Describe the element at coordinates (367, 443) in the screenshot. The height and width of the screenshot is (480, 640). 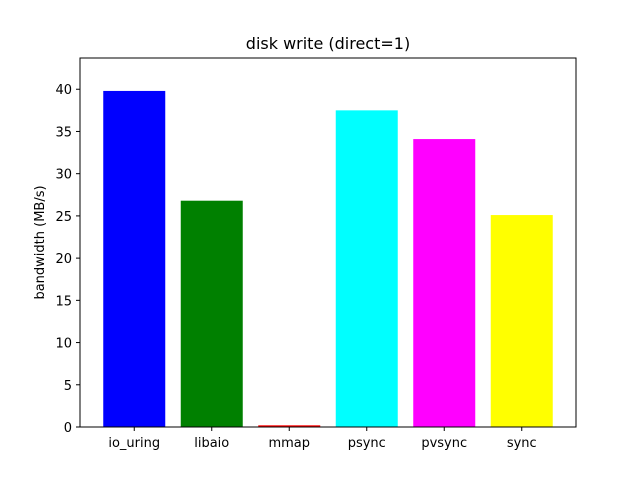
I see `x-tick-label: psync` at that location.